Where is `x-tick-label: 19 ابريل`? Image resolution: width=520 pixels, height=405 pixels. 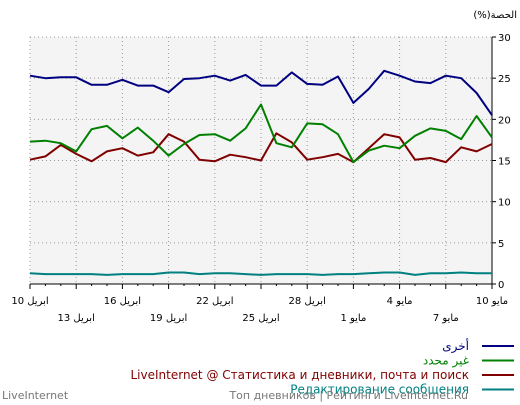 x-tick-label: 19 ابريل is located at coordinates (168, 318).